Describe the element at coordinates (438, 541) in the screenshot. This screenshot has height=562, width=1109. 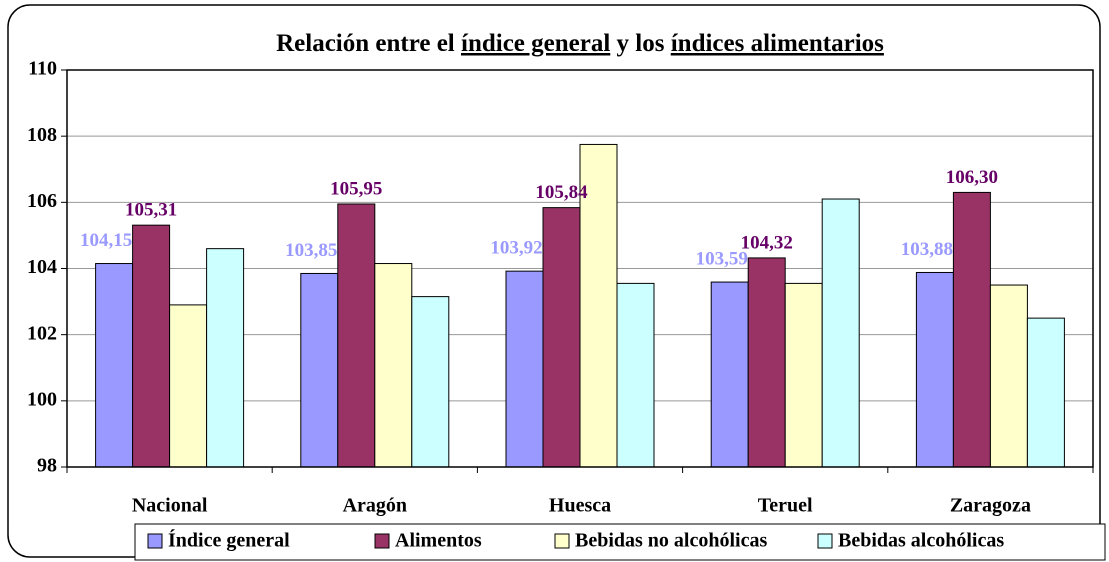
I see `legend-label: Alimentos` at that location.